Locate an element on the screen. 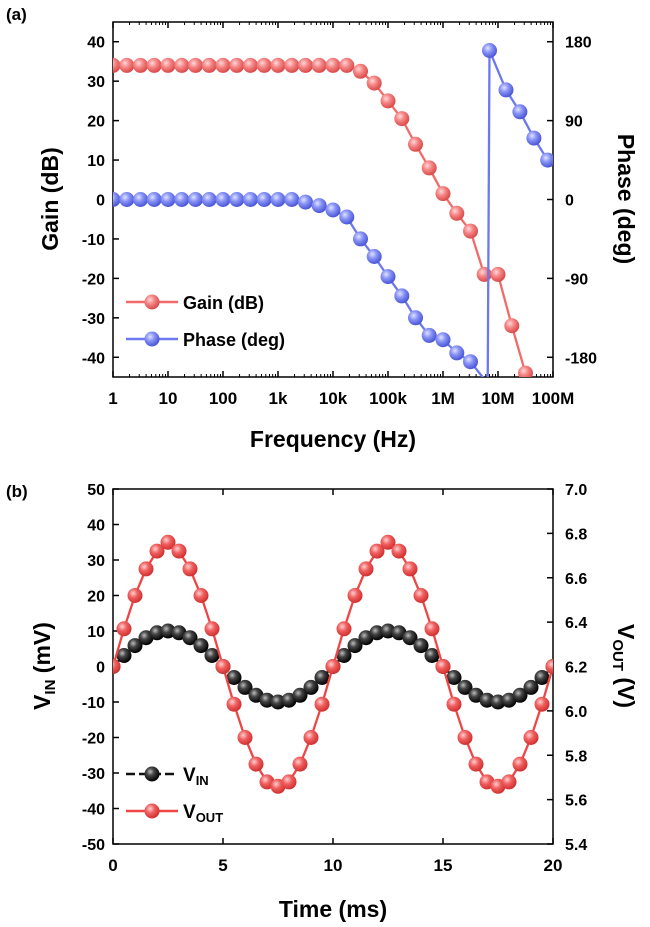 The width and height of the screenshot is (650, 927). panel-a-left-axis: 40 30 20 10 0 -10 -20 -30 -40 is located at coordinates (100, 201).